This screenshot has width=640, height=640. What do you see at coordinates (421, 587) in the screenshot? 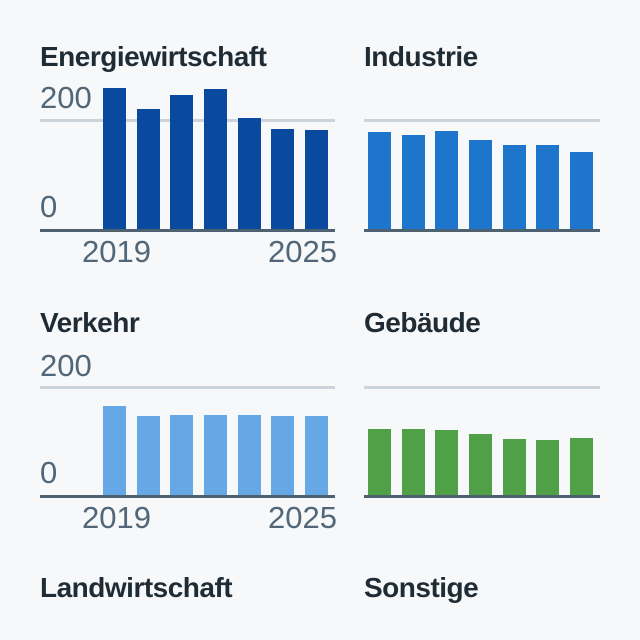
I see `chart-title-sonstige: Sonstige` at bounding box center [421, 587].